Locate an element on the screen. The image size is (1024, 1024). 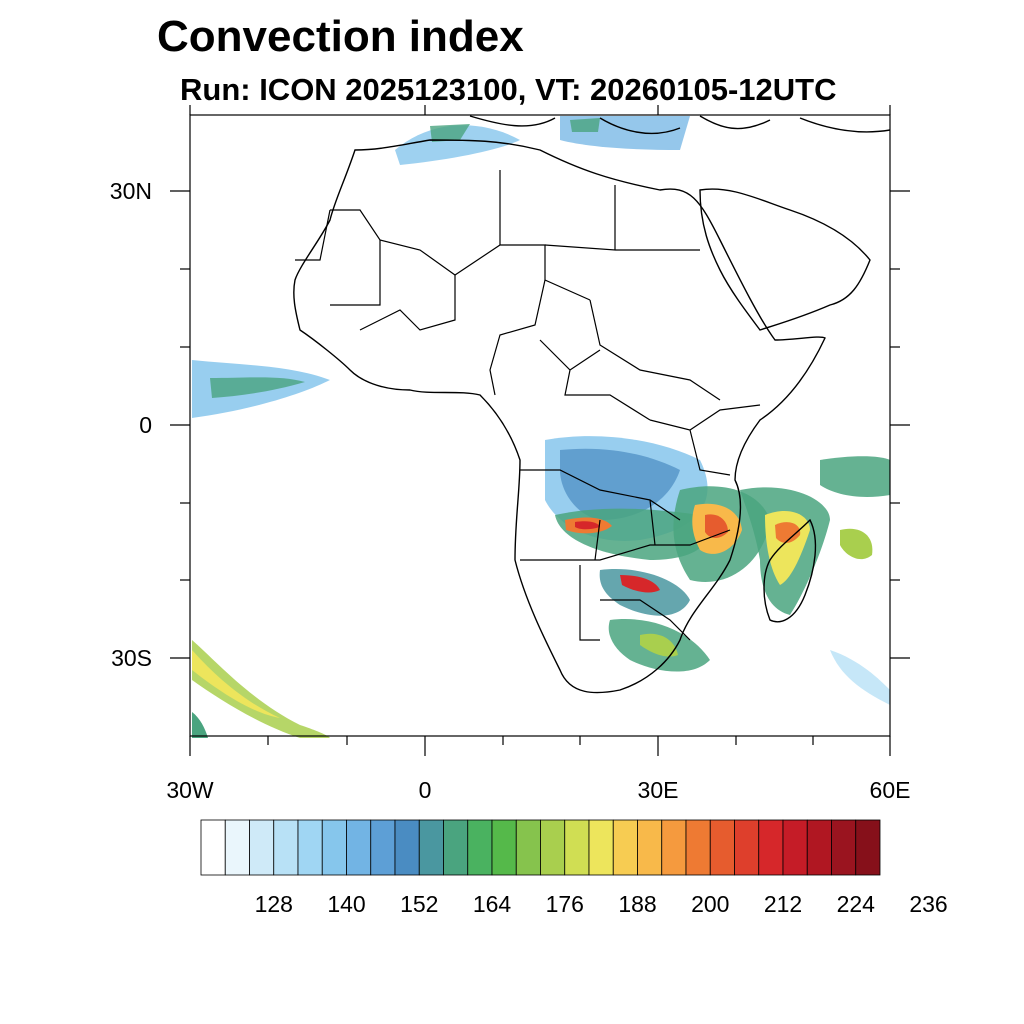
colorbar-label: 224 is located at coordinates (856, 904).